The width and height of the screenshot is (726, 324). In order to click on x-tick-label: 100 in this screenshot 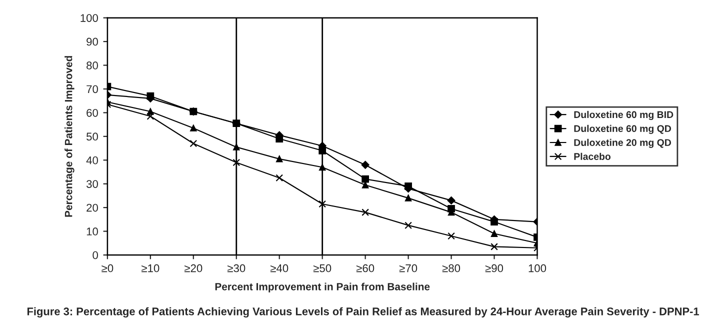, I will do `click(537, 268)`.